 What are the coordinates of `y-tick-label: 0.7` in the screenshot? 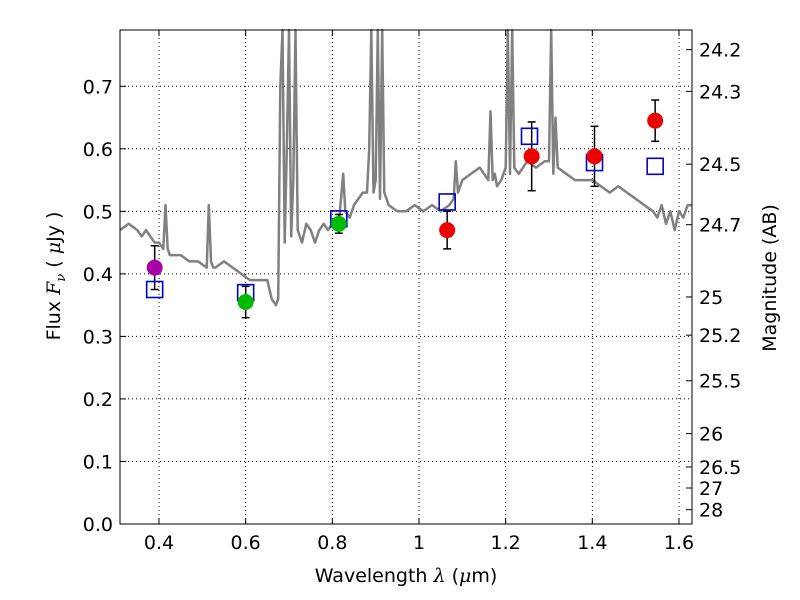 It's located at (98, 87).